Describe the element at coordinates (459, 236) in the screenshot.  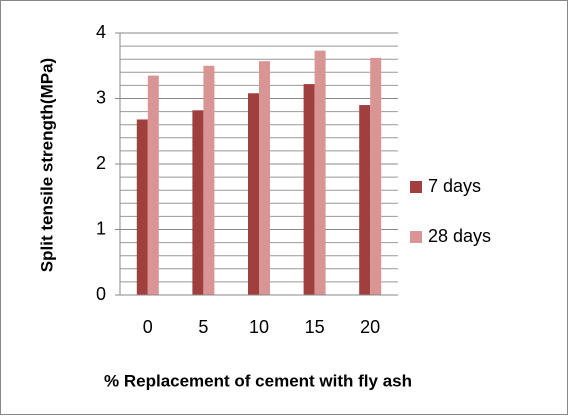
I see `legend-label: 28 days` at that location.